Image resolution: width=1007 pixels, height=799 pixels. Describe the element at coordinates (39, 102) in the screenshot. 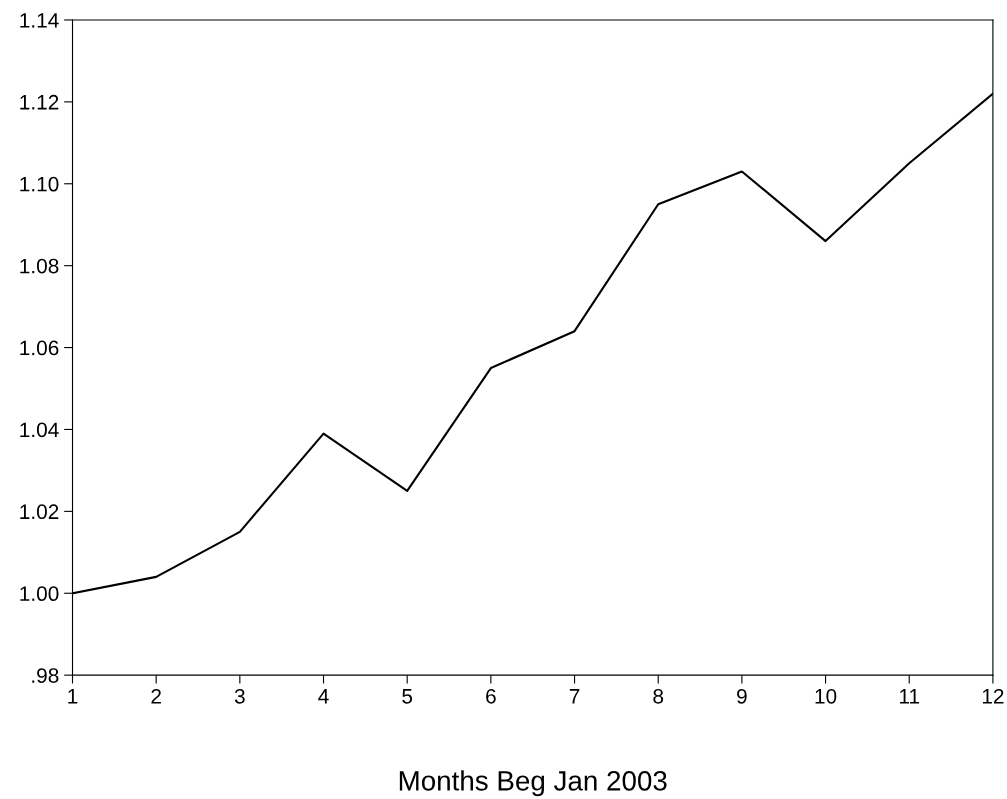

I see `y-tick-label: 1.12` at that location.